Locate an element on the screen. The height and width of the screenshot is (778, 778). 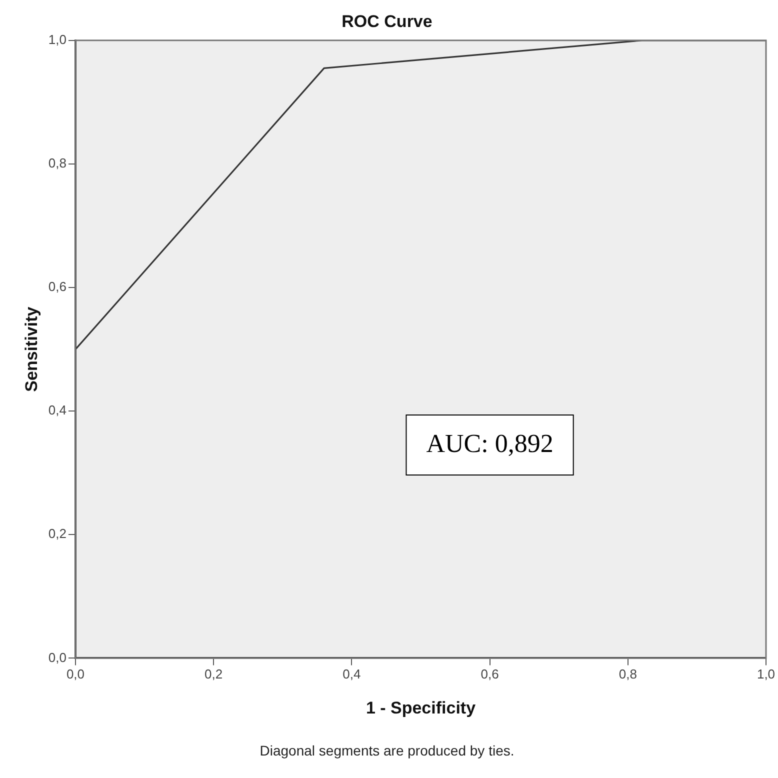
text: Diagonal segments are produced by ties. is located at coordinates (387, 750).